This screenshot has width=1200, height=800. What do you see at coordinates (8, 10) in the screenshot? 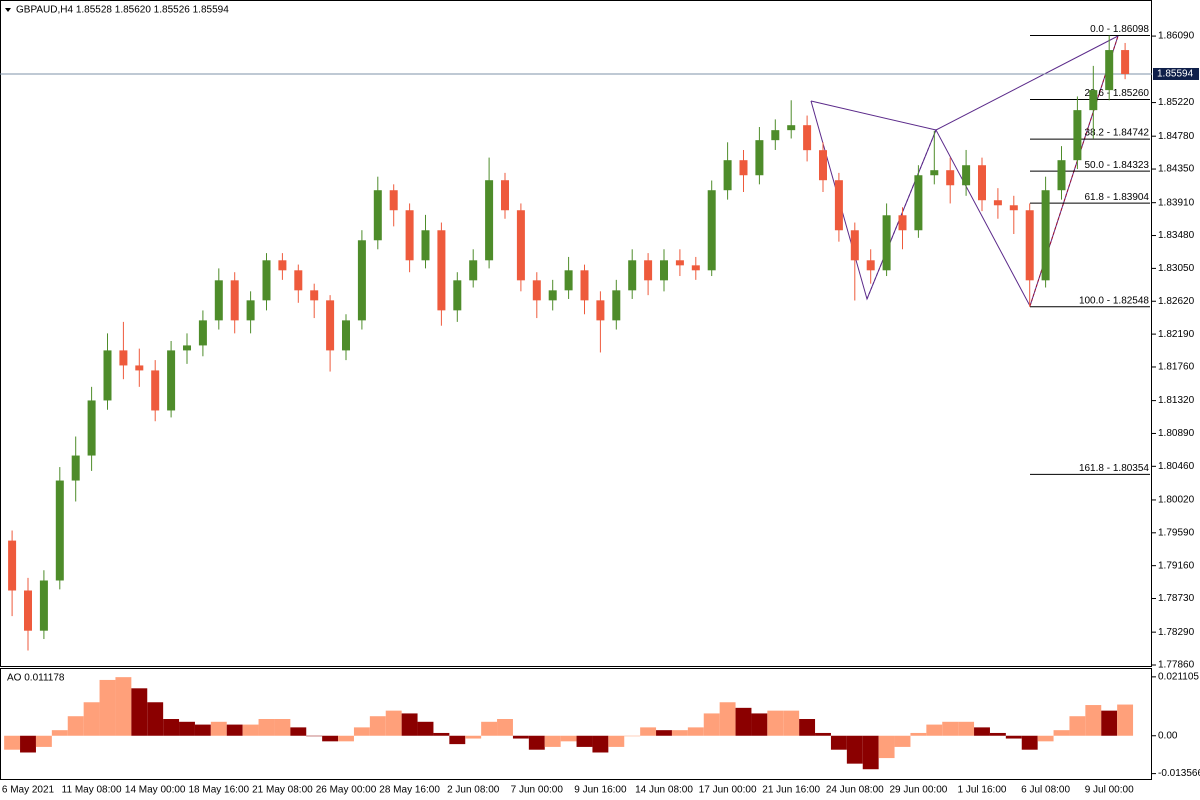
I see `menu-arrow` at bounding box center [8, 10].